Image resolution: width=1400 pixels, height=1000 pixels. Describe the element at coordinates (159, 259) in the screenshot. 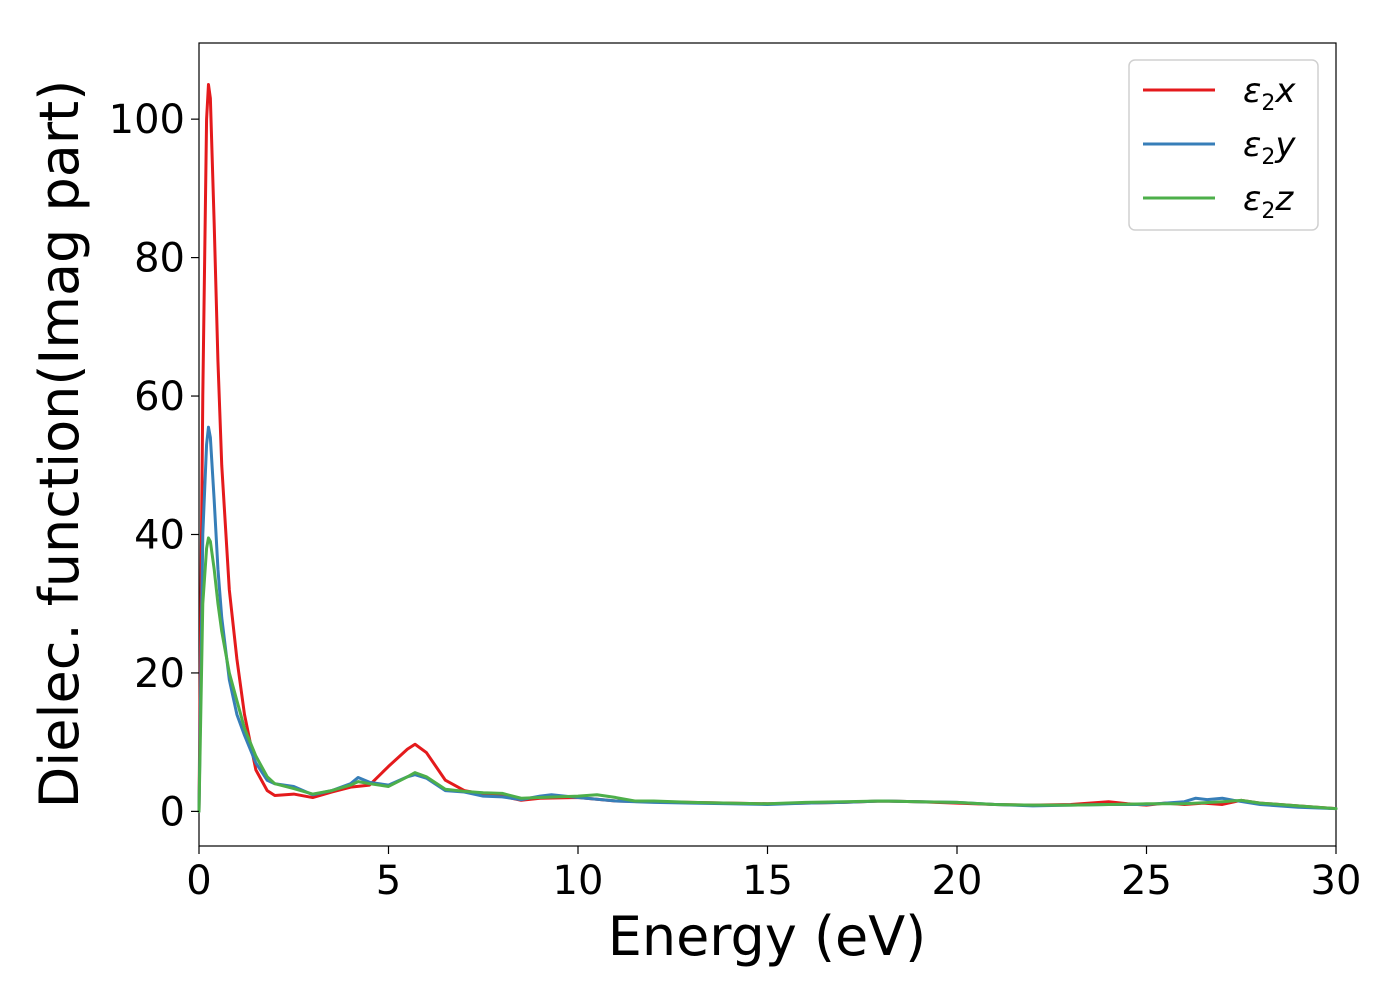

I see `y-tick-label: 80` at that location.